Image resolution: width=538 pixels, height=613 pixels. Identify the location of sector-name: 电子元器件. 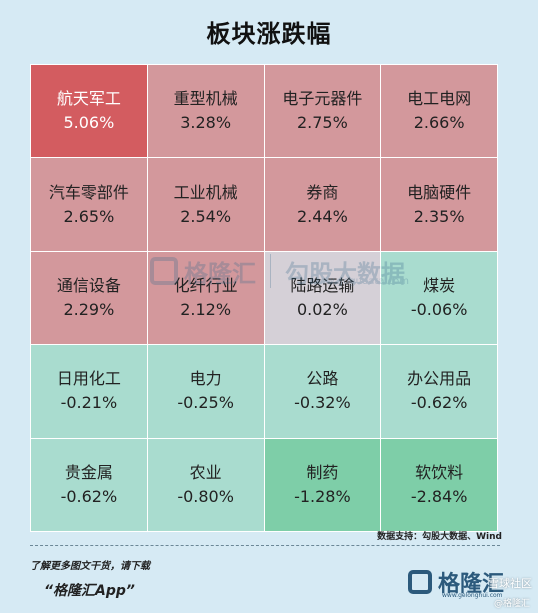
(322, 99).